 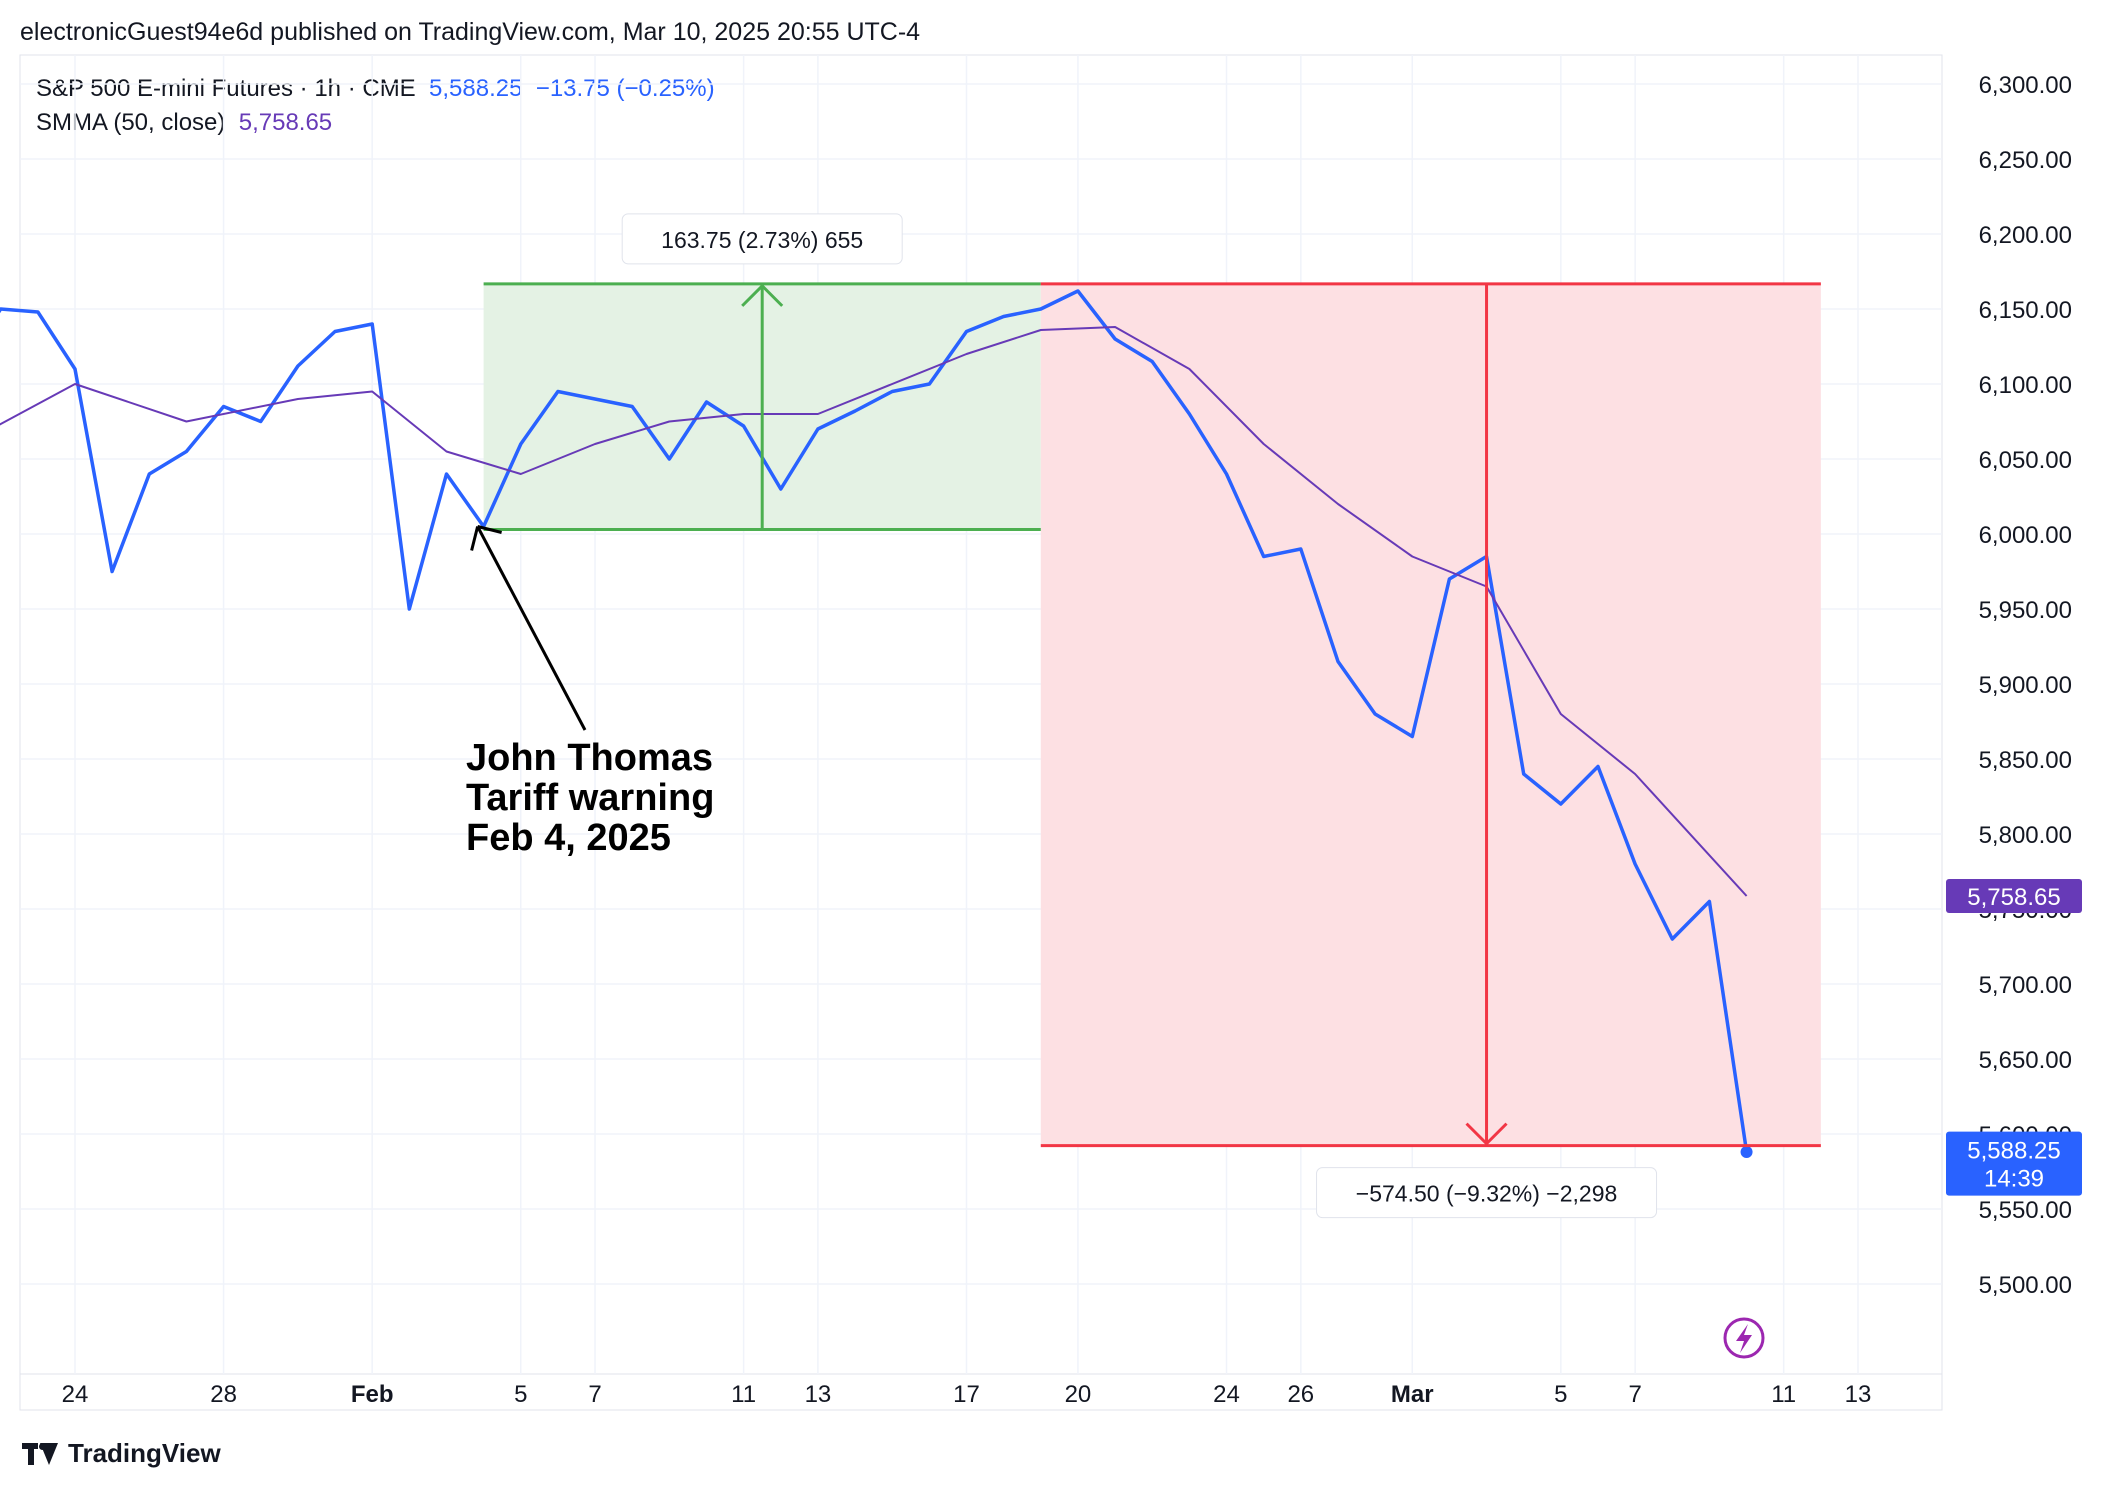 I want to click on brand-label: TradingView, so click(x=144, y=1453).